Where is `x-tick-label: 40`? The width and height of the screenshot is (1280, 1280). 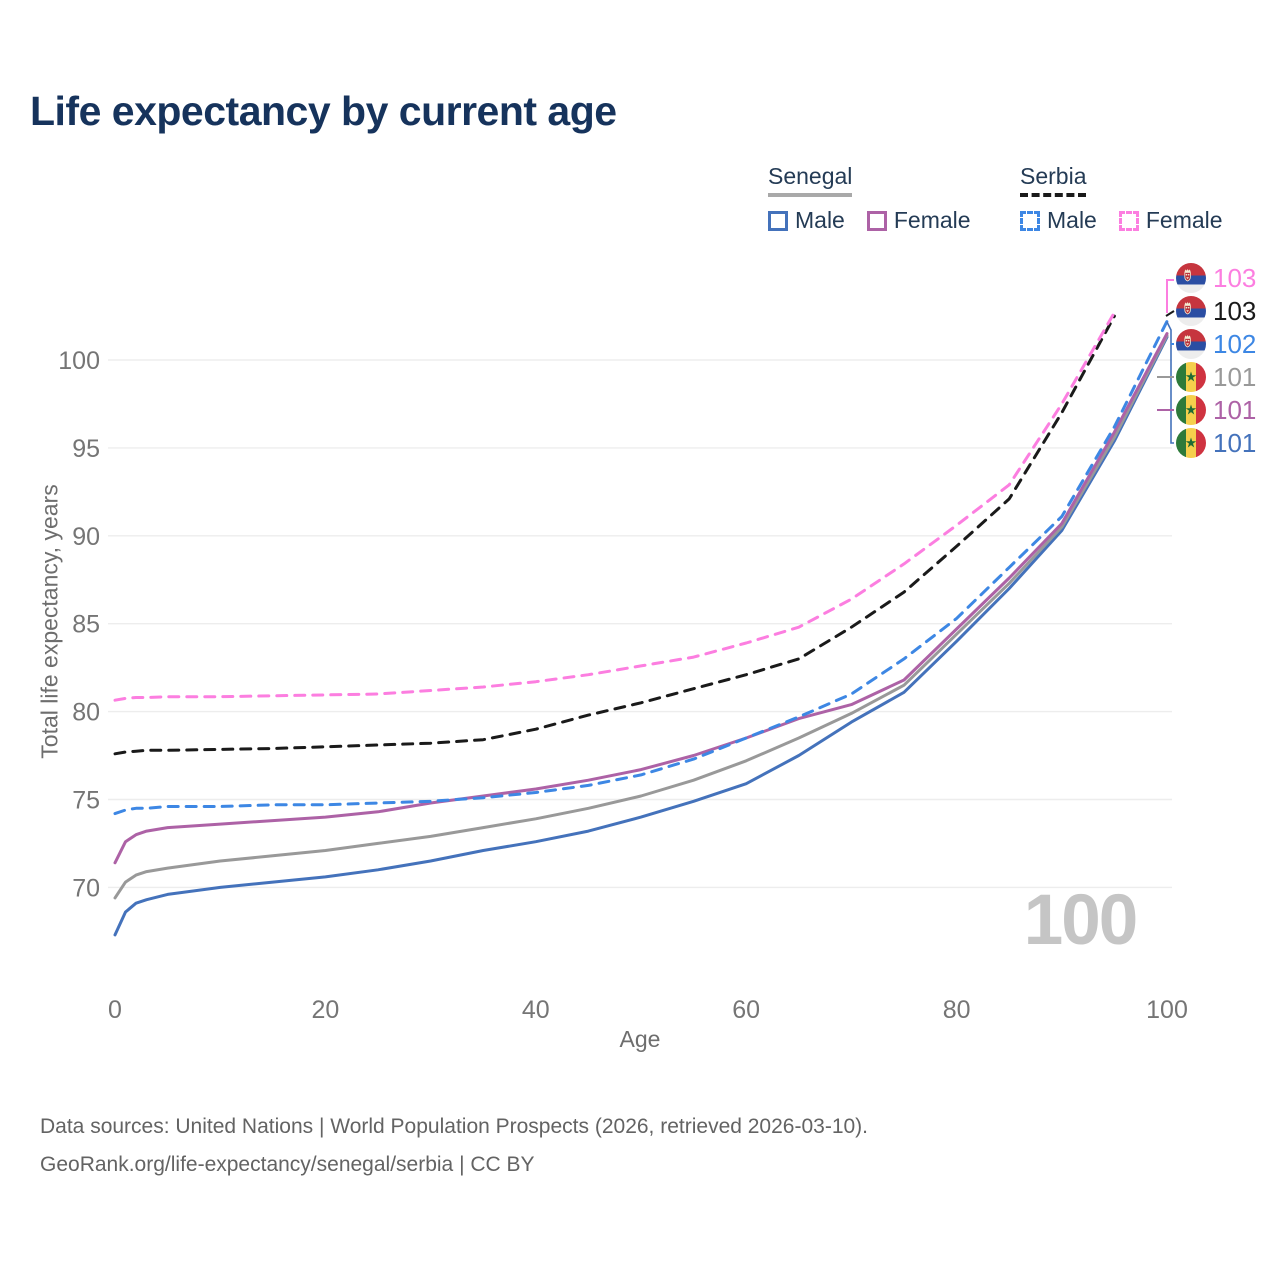 x-tick-label: 40 is located at coordinates (536, 1010).